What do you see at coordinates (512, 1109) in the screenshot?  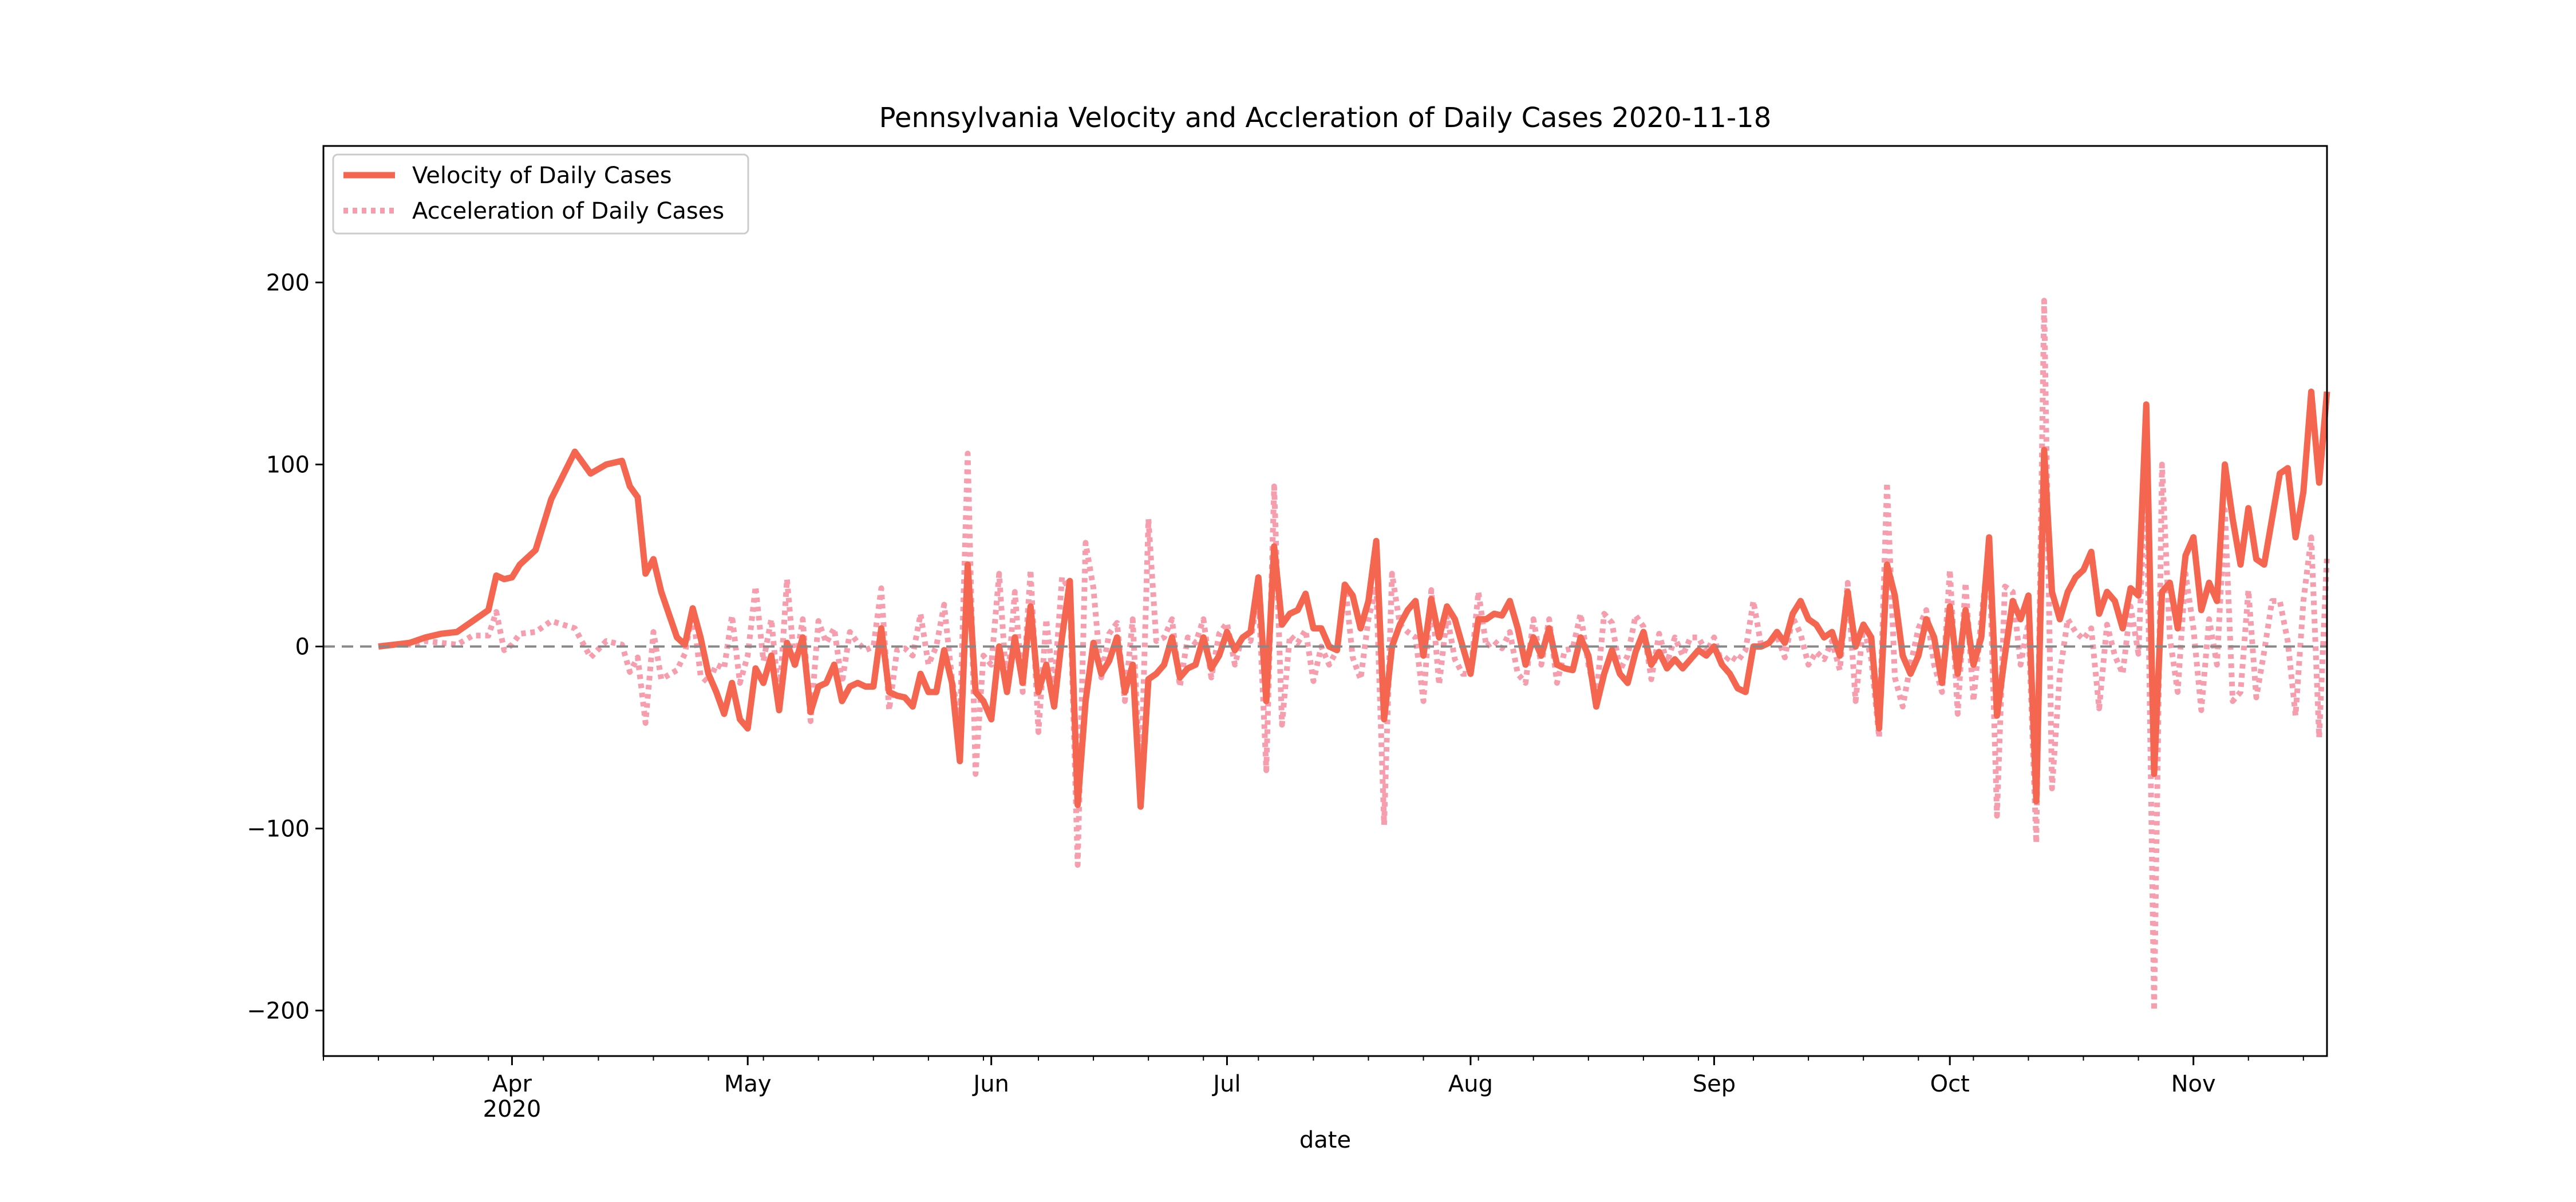 I see `x-tick-sublabel: 2020` at bounding box center [512, 1109].